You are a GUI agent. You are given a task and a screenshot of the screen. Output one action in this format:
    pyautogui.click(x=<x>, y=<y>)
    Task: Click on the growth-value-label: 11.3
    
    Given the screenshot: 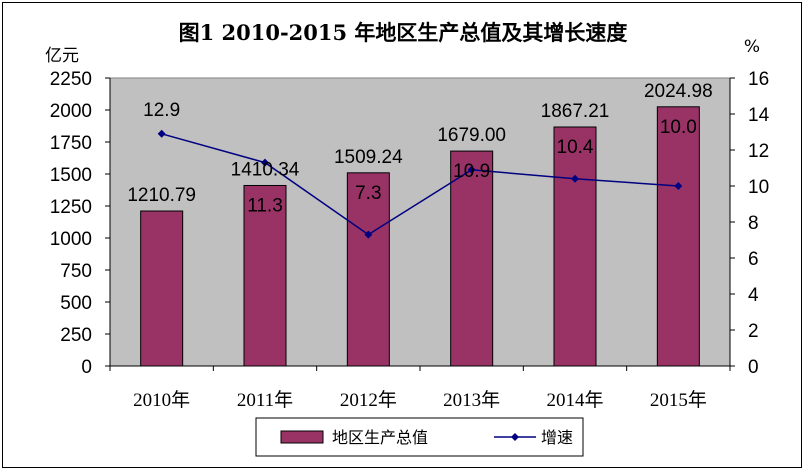 What is the action you would take?
    pyautogui.click(x=265, y=205)
    